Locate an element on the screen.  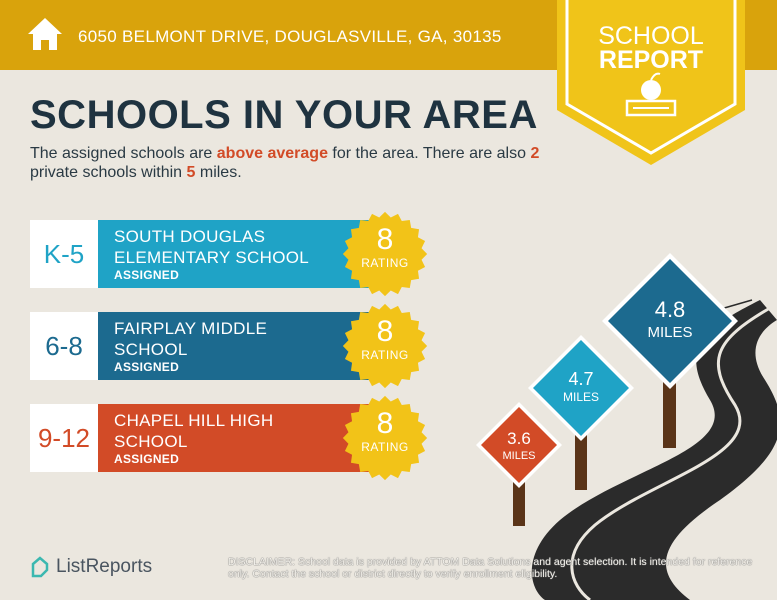
badge-line-2: REPORT is located at coordinates (651, 60).